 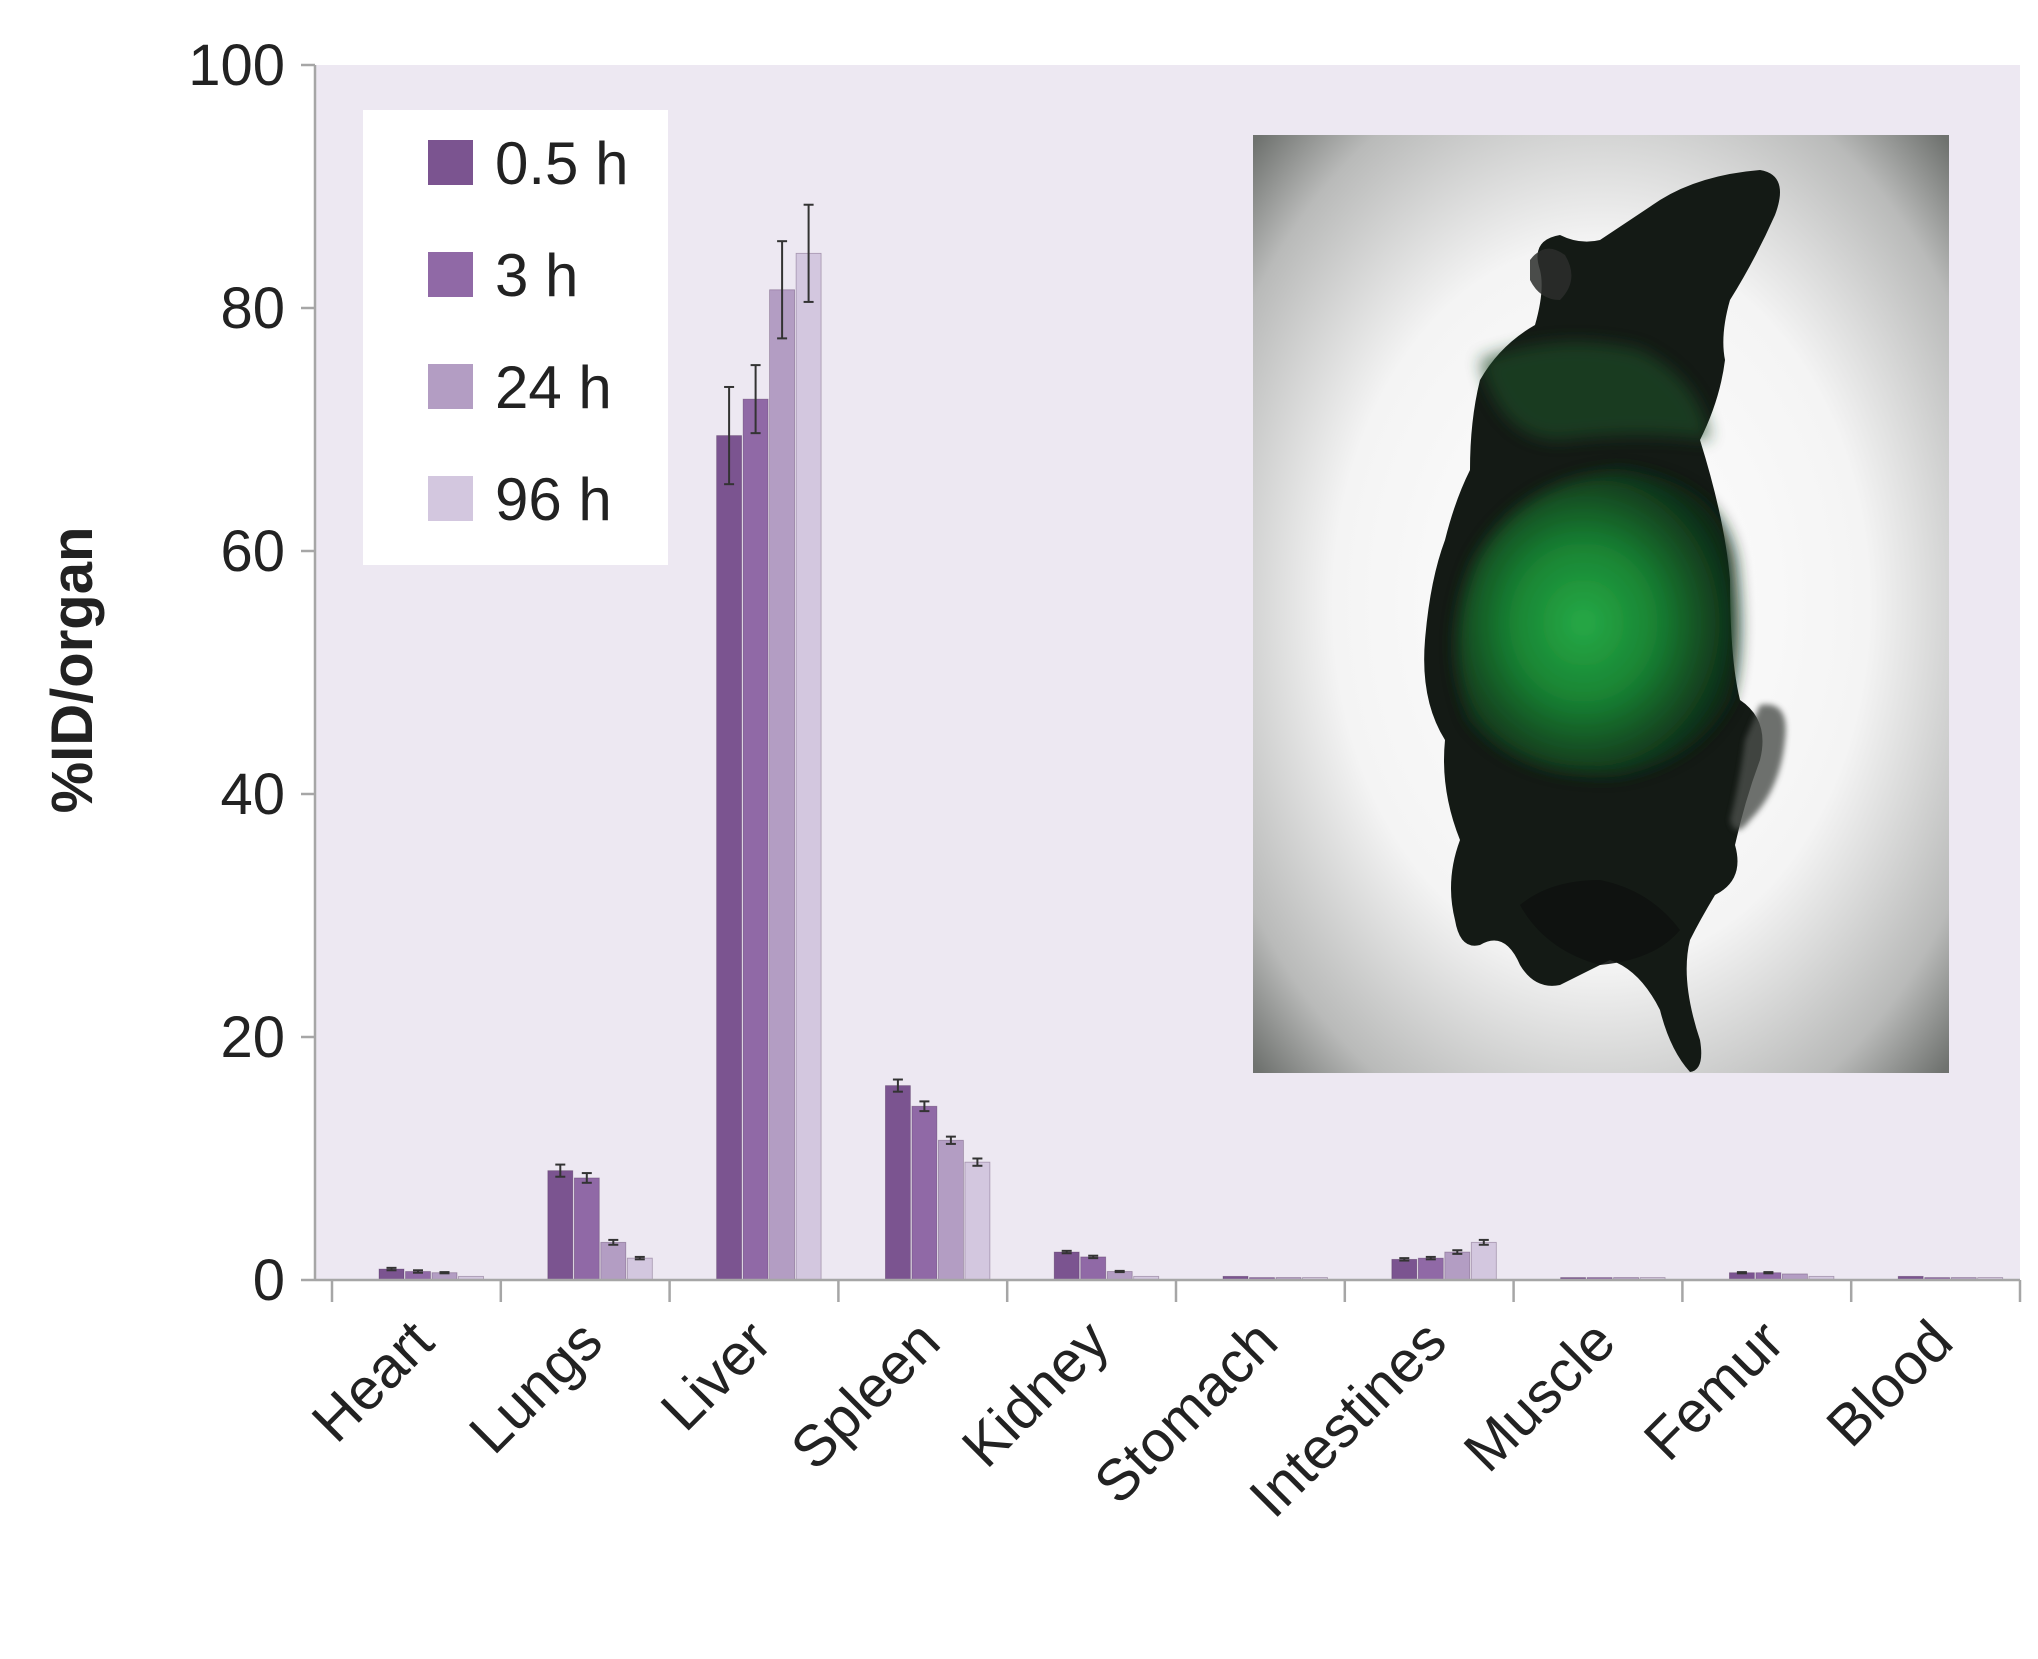 What do you see at coordinates (252, 1037) in the screenshot?
I see `y-tick-label: 20` at bounding box center [252, 1037].